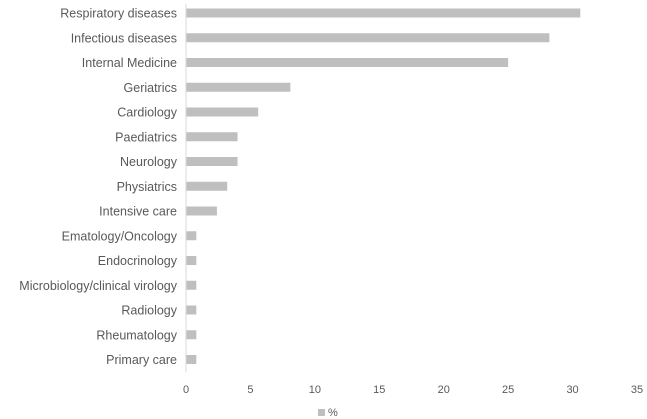  Describe the element at coordinates (572, 390) in the screenshot. I see `x-tick-label: 30` at that location.